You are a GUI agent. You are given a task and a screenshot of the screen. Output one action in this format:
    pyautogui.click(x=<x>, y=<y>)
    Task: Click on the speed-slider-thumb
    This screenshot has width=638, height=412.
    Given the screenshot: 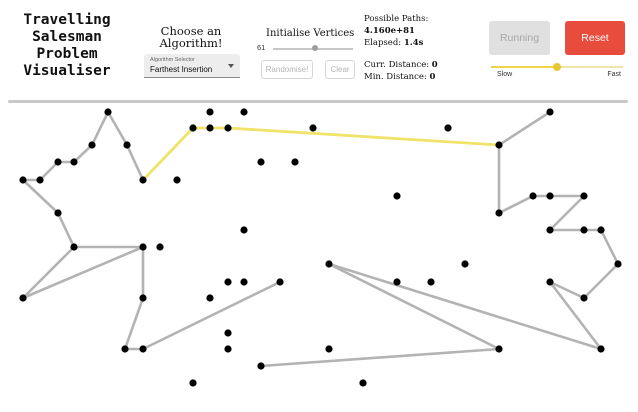 What is the action you would take?
    pyautogui.click(x=557, y=67)
    